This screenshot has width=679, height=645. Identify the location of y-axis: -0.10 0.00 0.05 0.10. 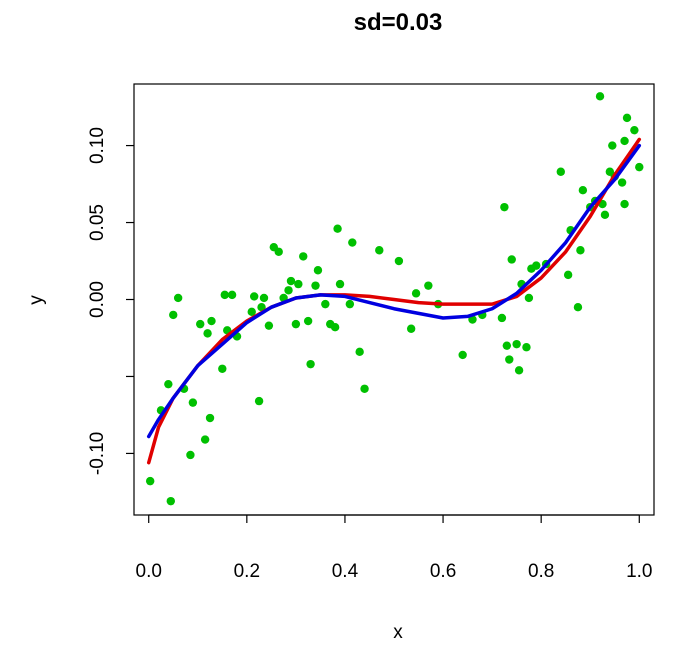
(110, 301).